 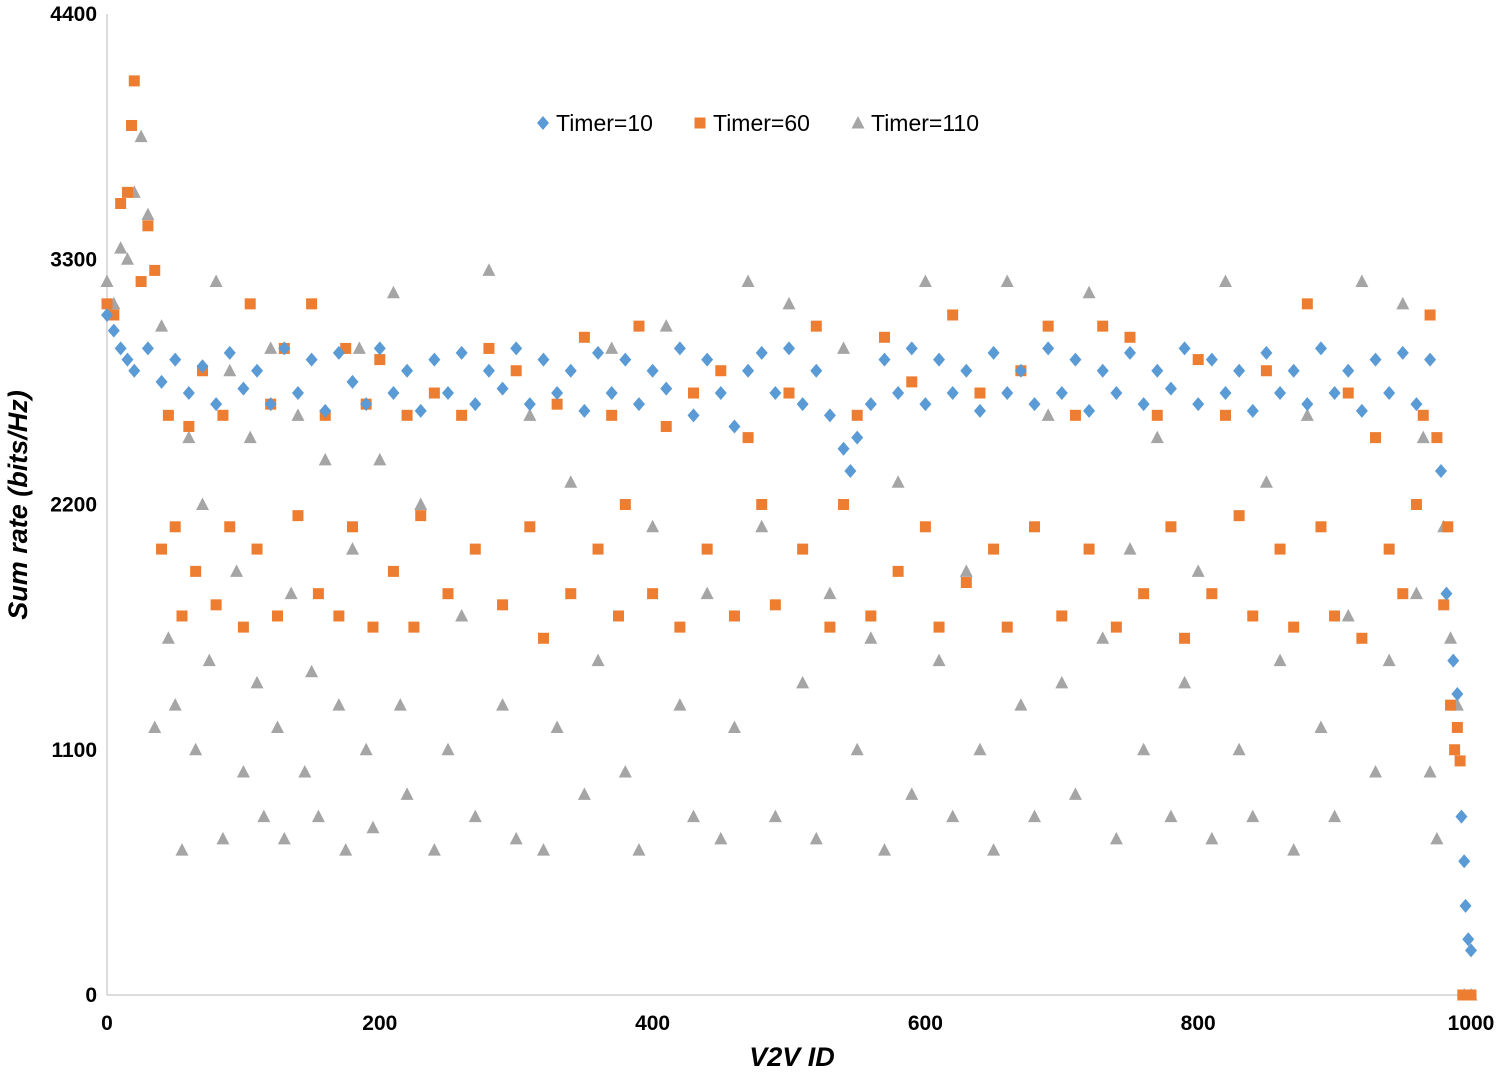 What do you see at coordinates (858, 122) in the screenshot?
I see `legend-triangle-icon` at bounding box center [858, 122].